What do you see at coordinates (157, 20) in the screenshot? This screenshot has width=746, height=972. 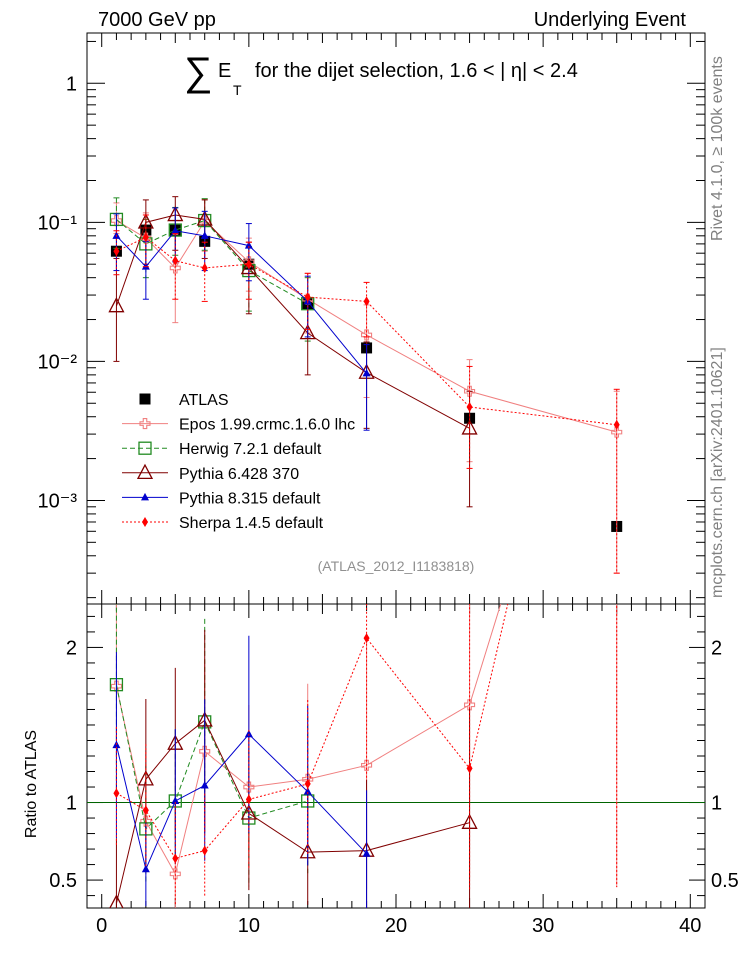 I see `energy-label: 7000 GeV pp` at bounding box center [157, 20].